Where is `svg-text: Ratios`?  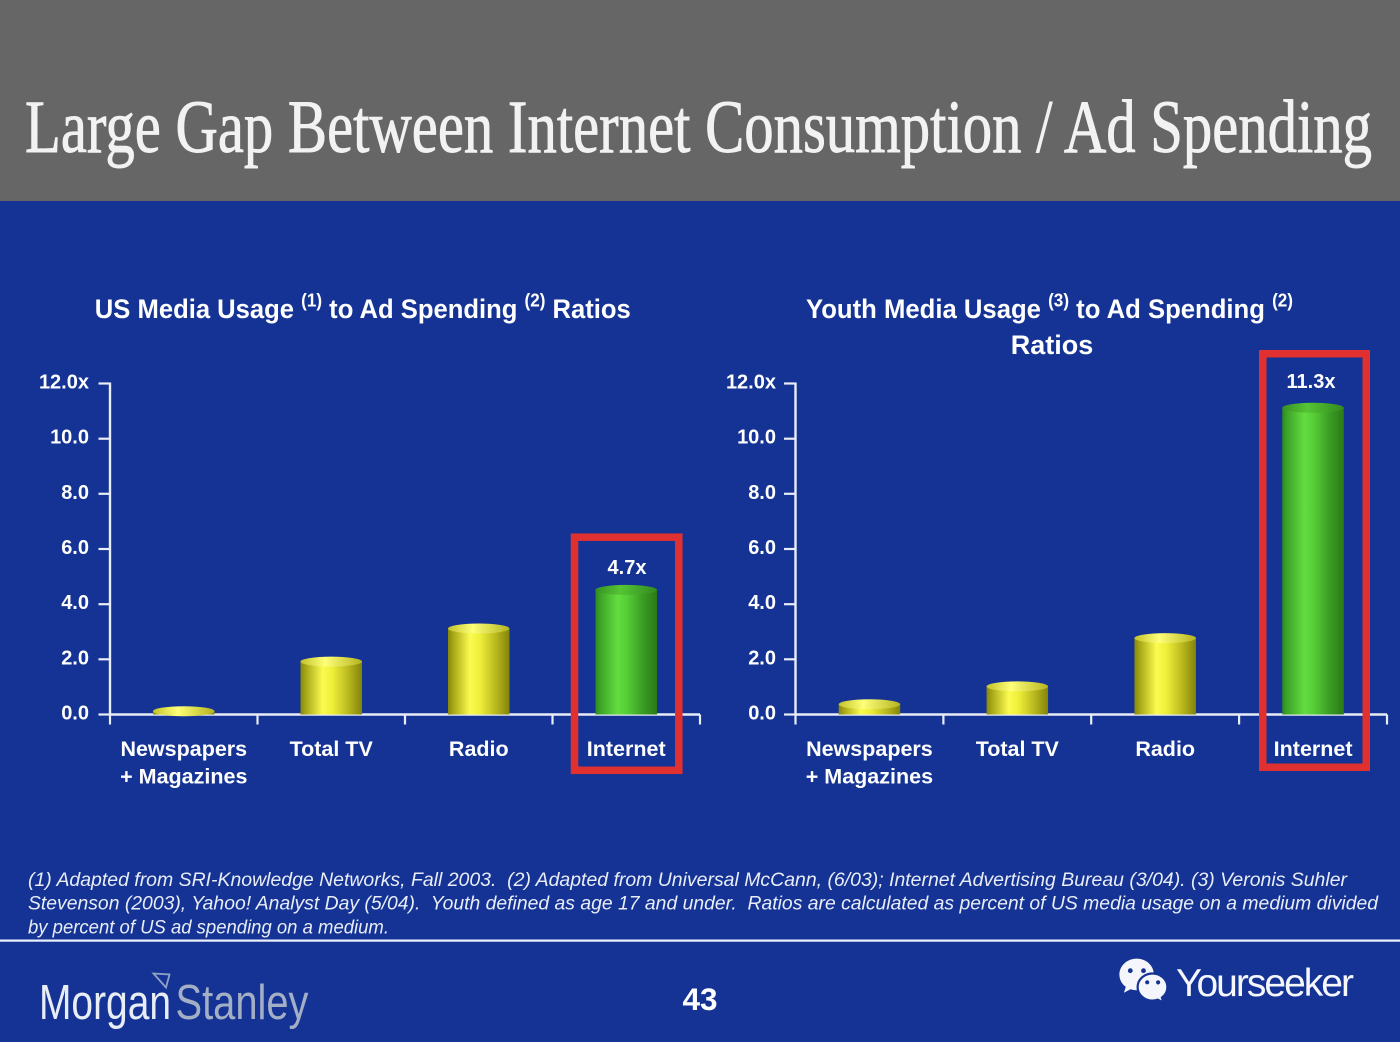
svg-text: Ratios is located at coordinates (1052, 345).